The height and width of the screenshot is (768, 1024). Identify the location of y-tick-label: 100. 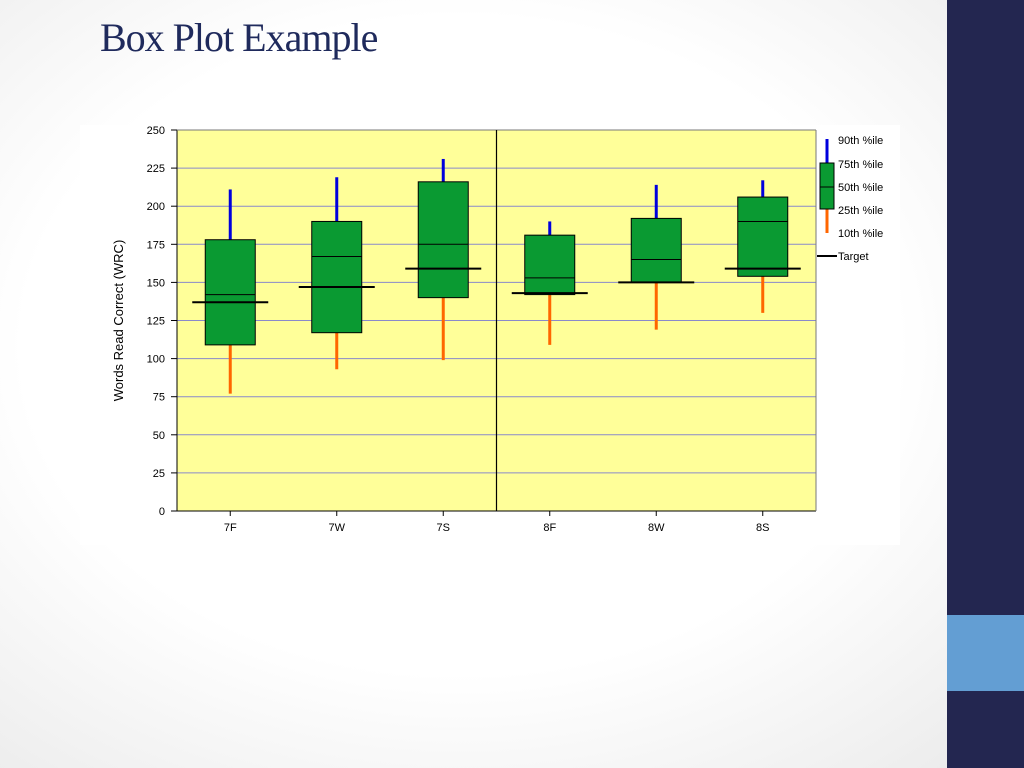
(156, 360).